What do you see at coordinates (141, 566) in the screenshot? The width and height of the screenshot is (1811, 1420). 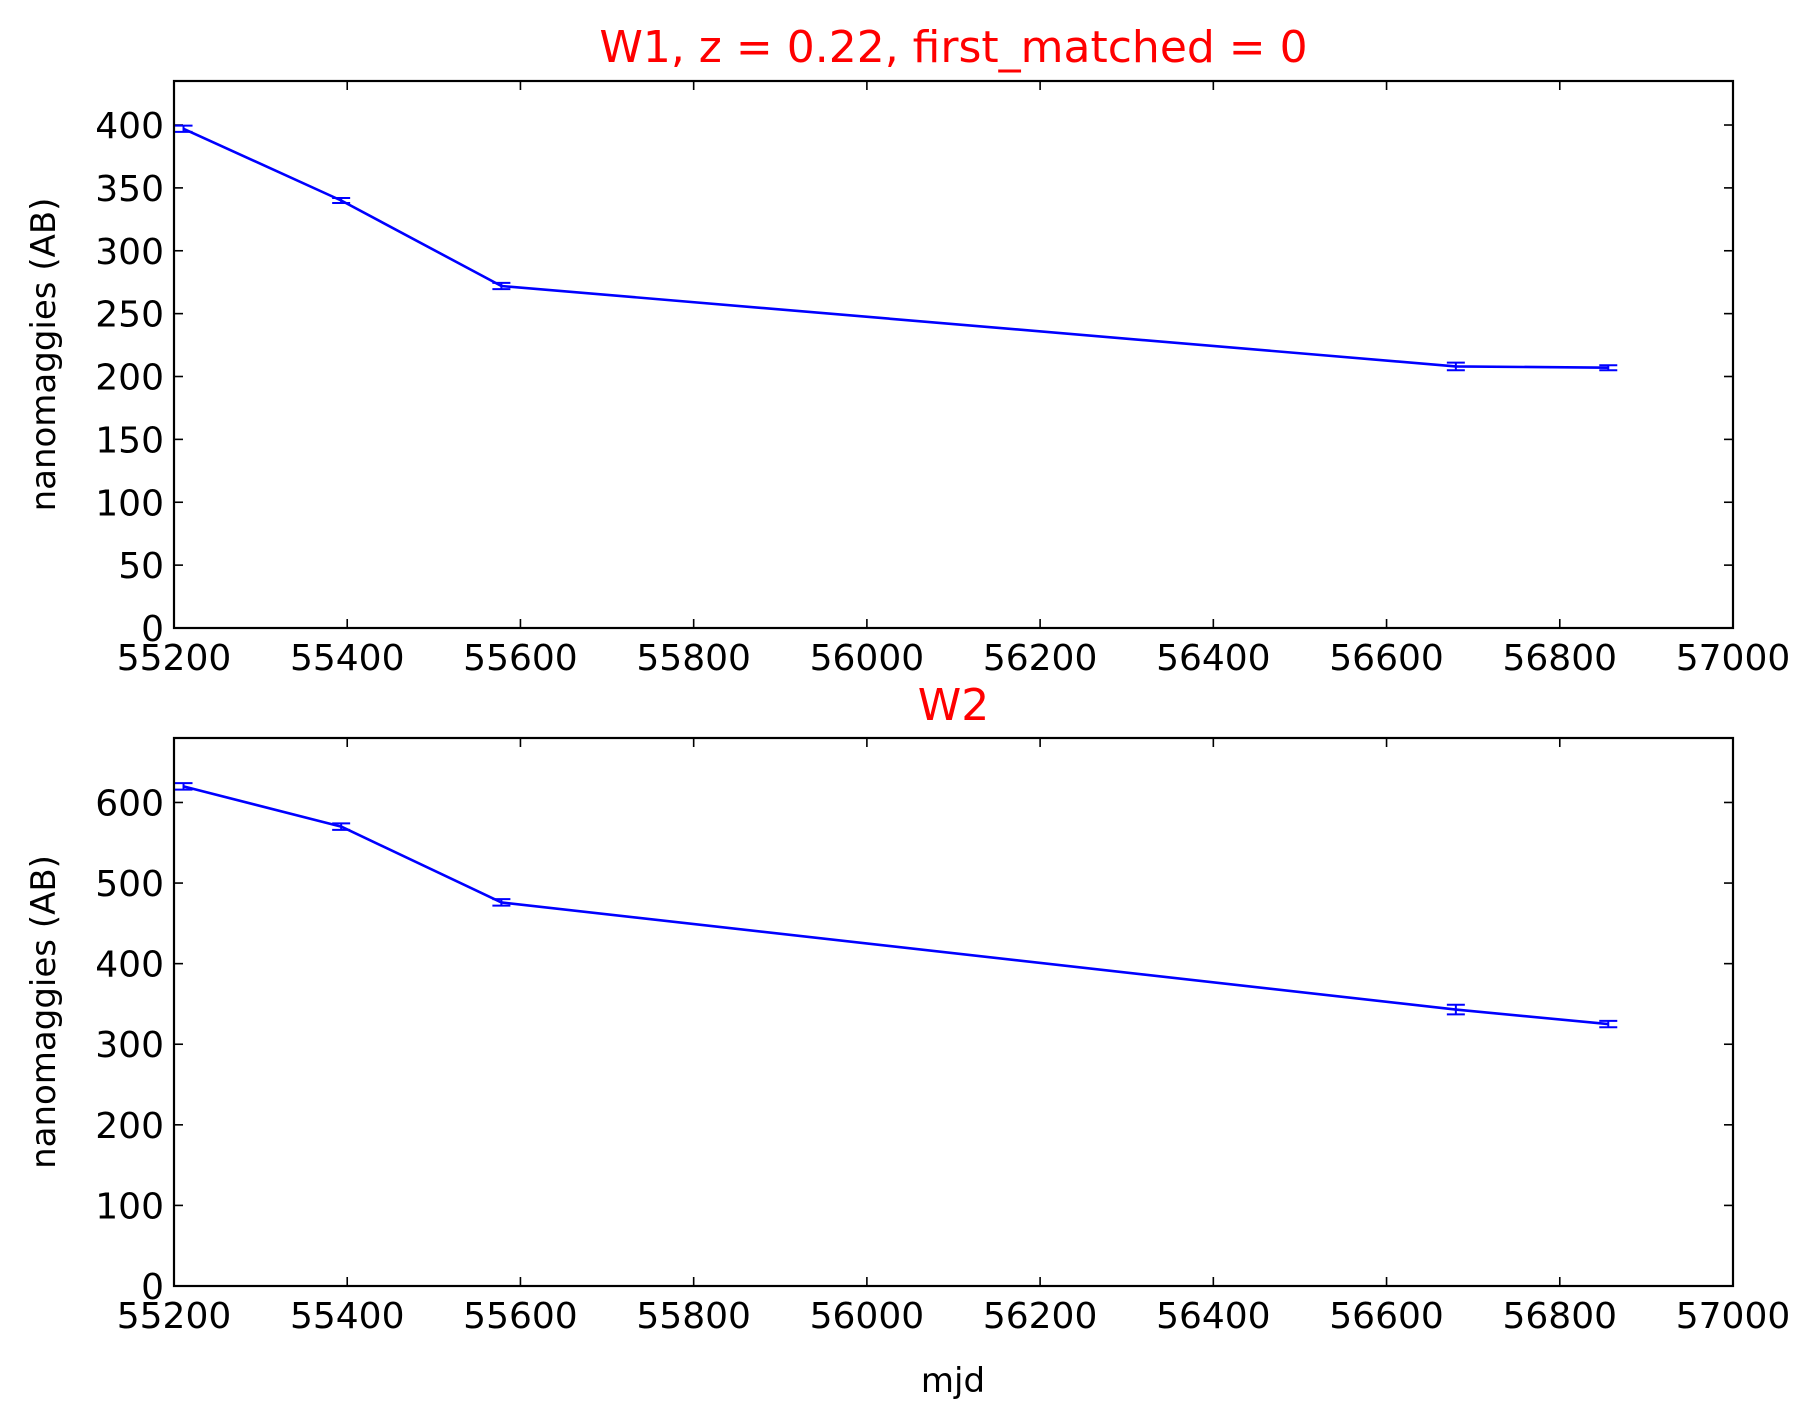 I see `y-tick-label: 50` at bounding box center [141, 566].